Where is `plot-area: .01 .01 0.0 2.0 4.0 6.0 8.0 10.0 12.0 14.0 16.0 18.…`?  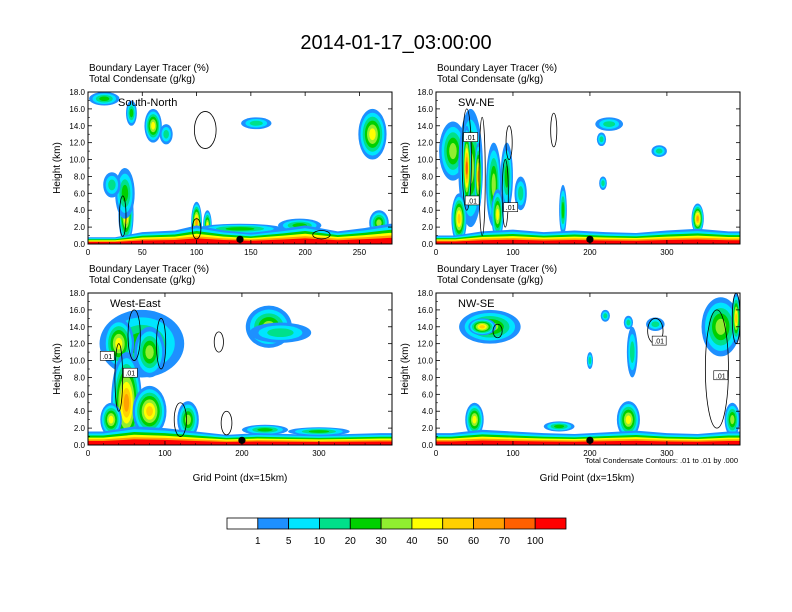
plot-area: .01 .01 0.0 2.0 4.0 6.0 8.0 10.0 12.0 14.0 16.0 18.… is located at coordinates (231, 373).